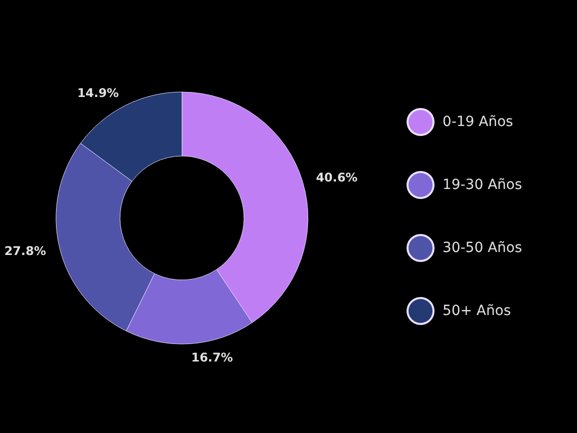  I want to click on legend-label: 0-19 Años, so click(478, 122).